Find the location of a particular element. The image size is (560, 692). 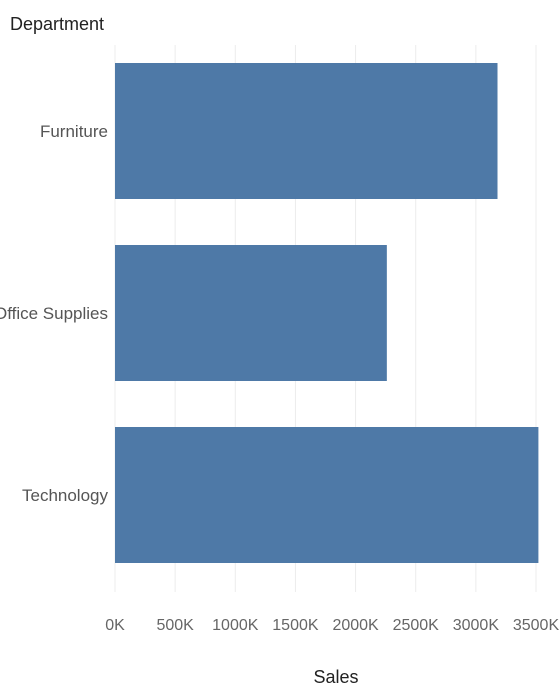

x-axis-title: Sales is located at coordinates (335, 677).